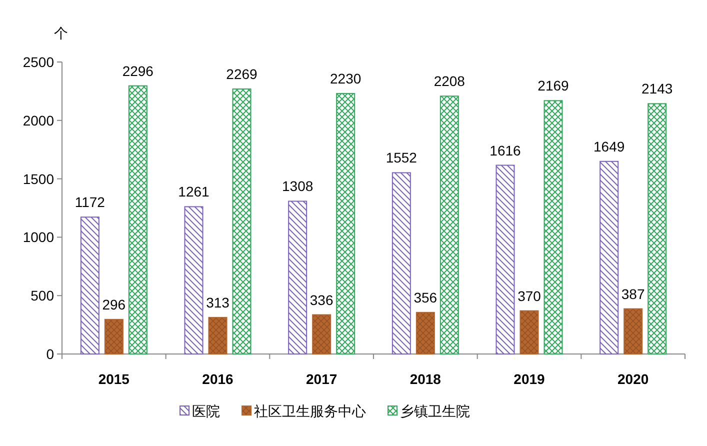 The height and width of the screenshot is (446, 707). Describe the element at coordinates (194, 192) in the screenshot. I see `data-label: 1261` at that location.